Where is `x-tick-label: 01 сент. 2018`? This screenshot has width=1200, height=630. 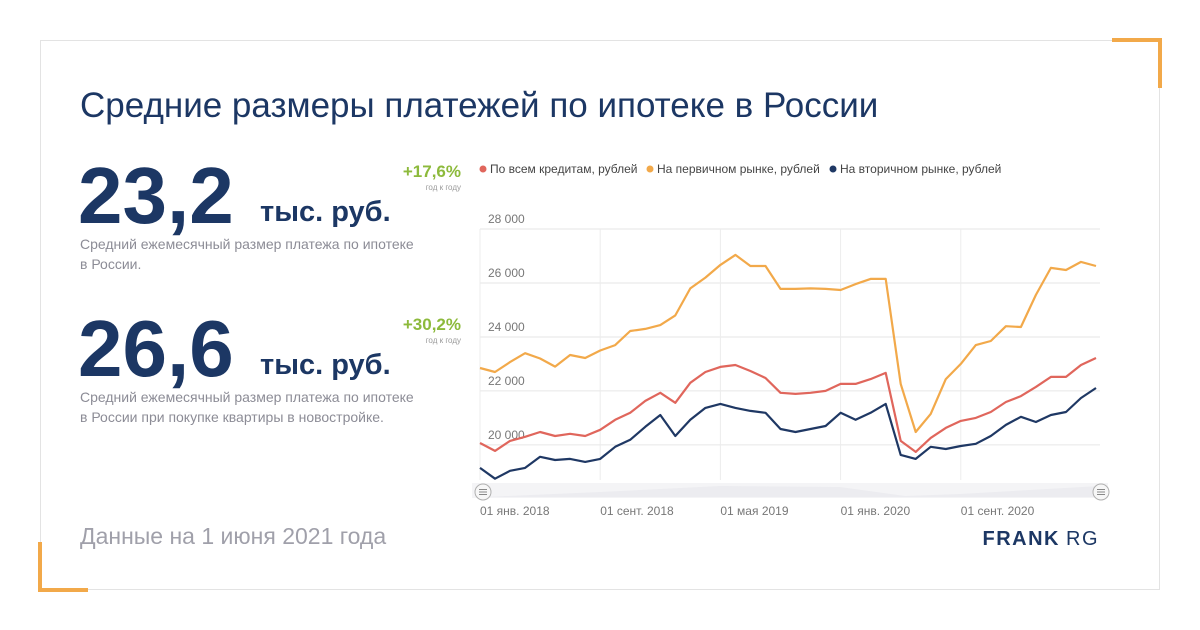
x-tick-label: 01 сент. 2018 is located at coordinates (637, 511).